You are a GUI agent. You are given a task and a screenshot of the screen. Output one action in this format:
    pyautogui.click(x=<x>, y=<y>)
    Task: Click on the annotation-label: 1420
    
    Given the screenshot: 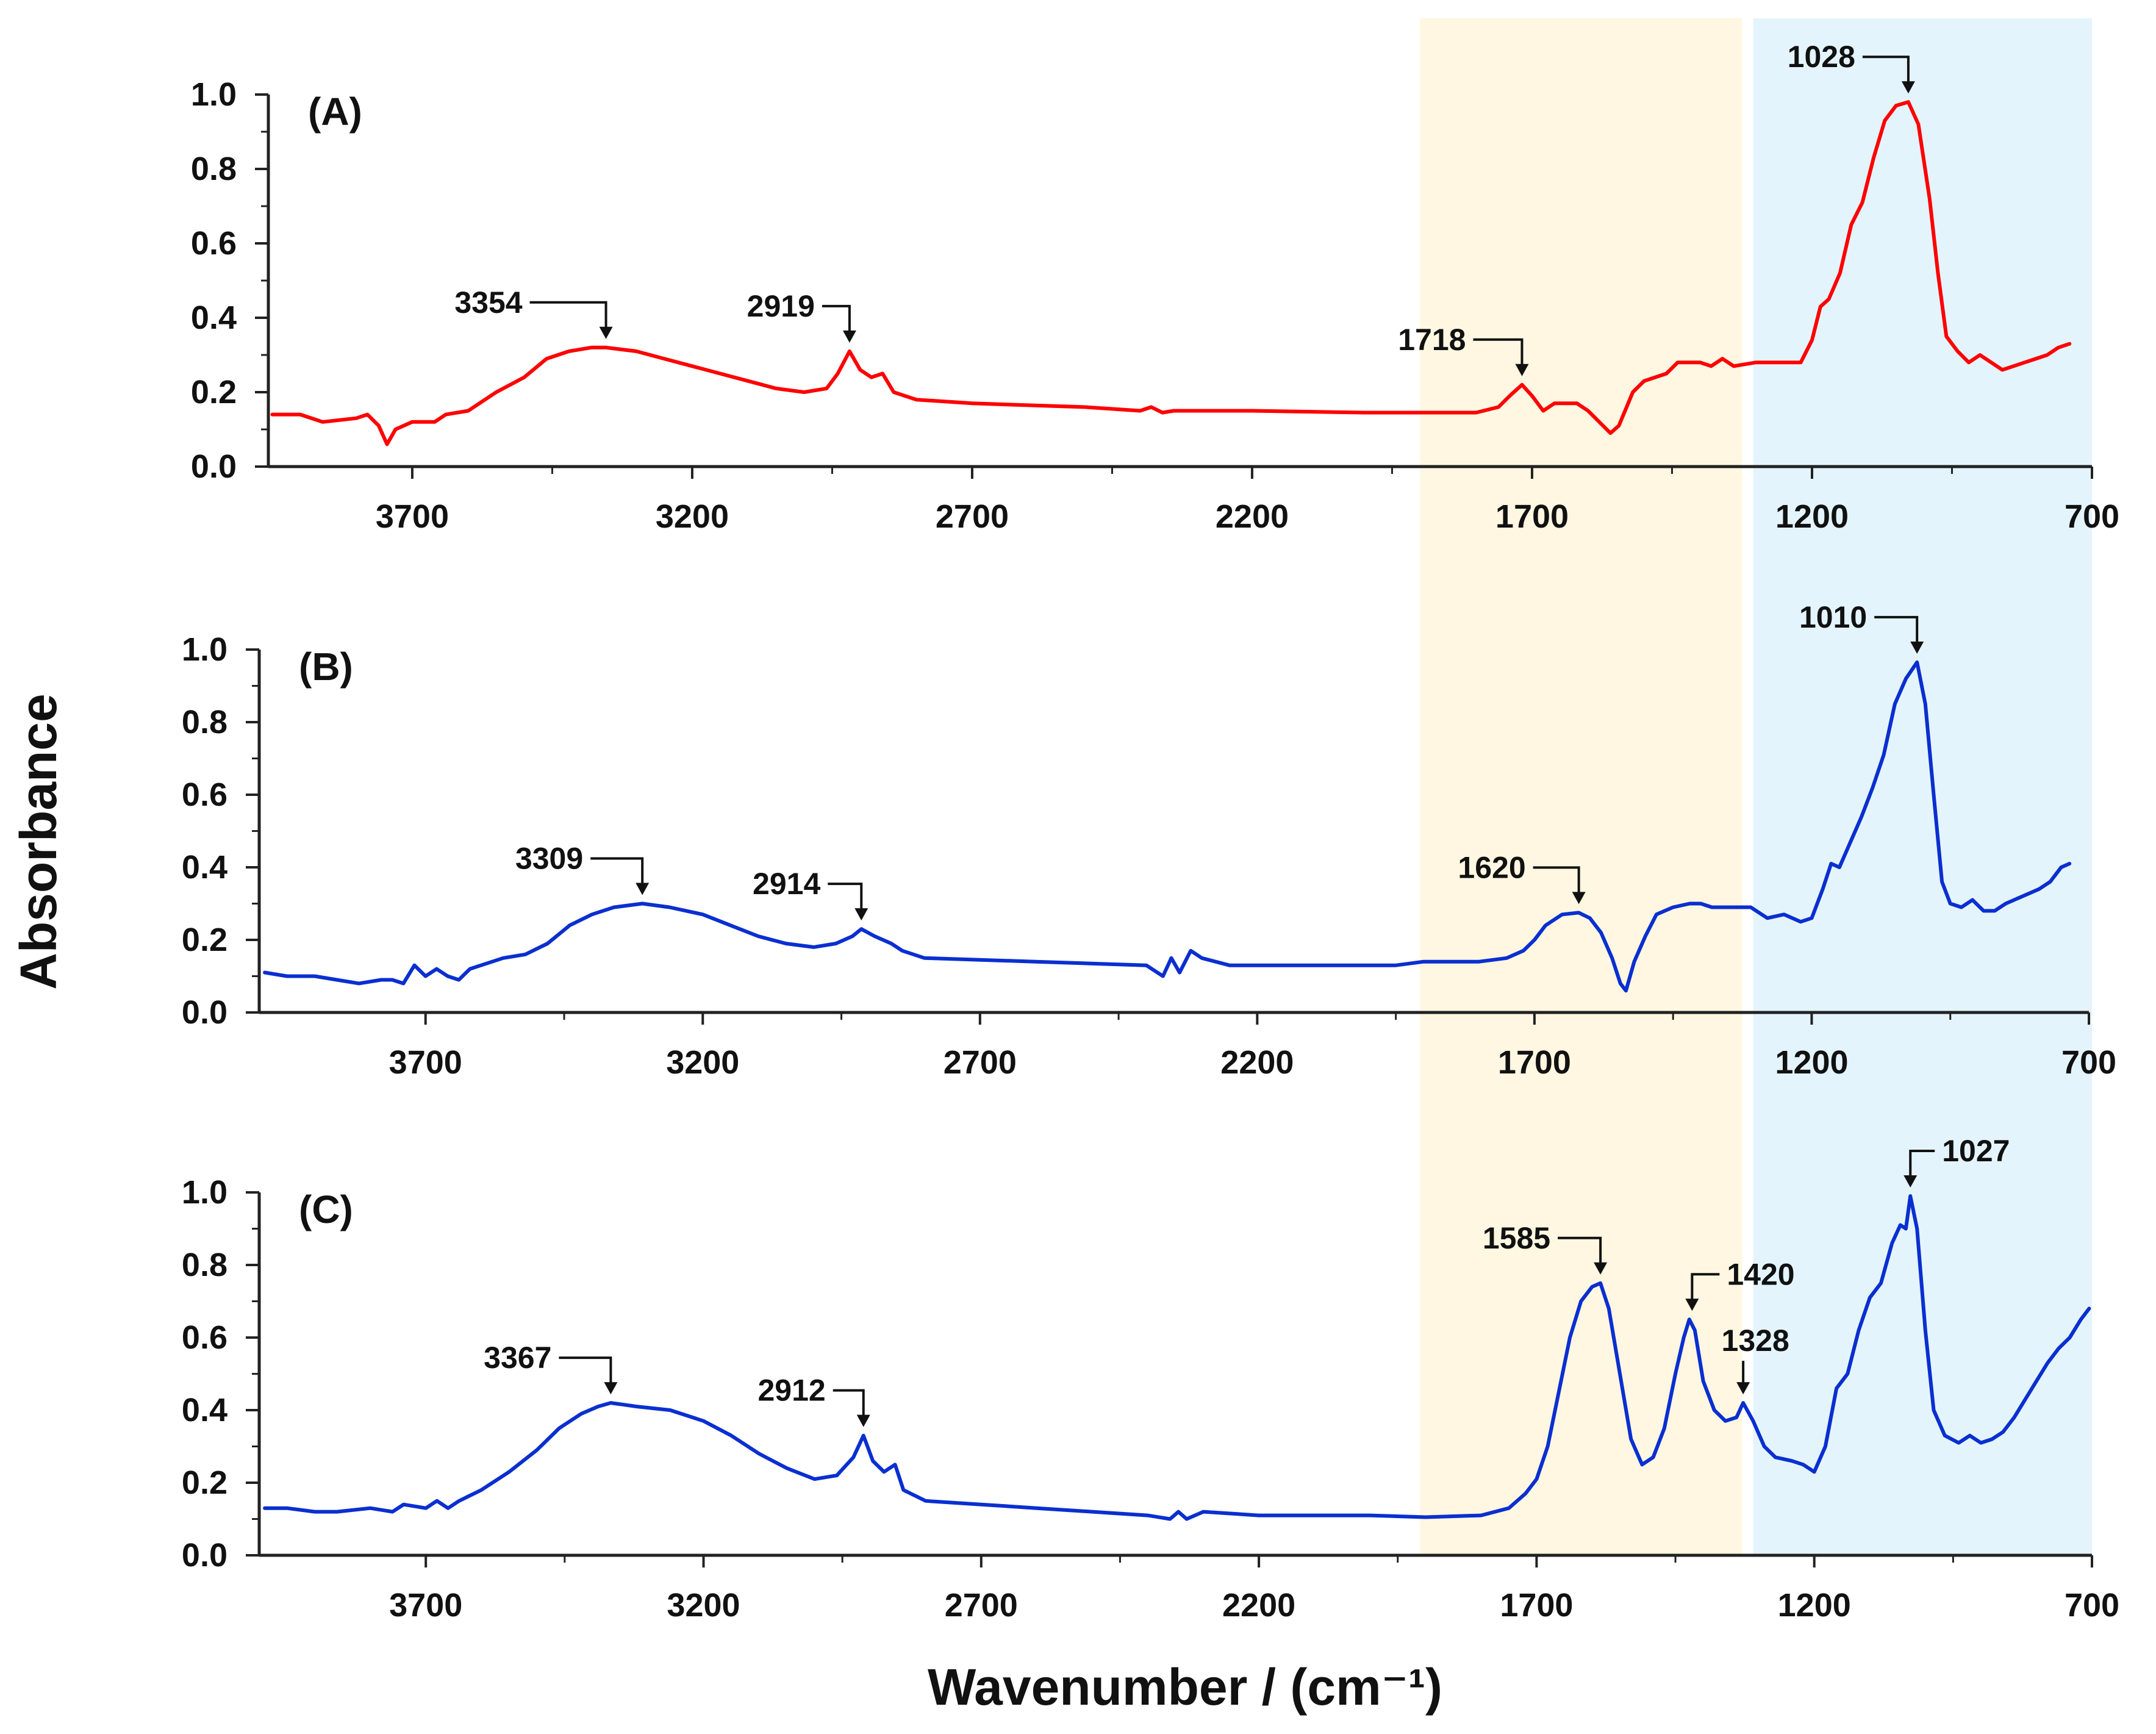 What is the action you would take?
    pyautogui.click(x=1760, y=1274)
    